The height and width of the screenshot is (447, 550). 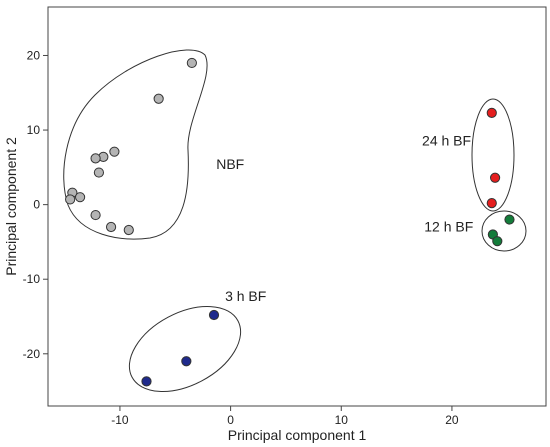 I want to click on x-axis-ticks: -10 0 10 20, so click(x=285, y=416).